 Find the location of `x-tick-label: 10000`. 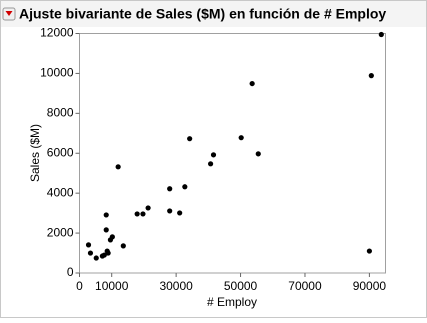

x-tick-label: 10000 is located at coordinates (112, 286).